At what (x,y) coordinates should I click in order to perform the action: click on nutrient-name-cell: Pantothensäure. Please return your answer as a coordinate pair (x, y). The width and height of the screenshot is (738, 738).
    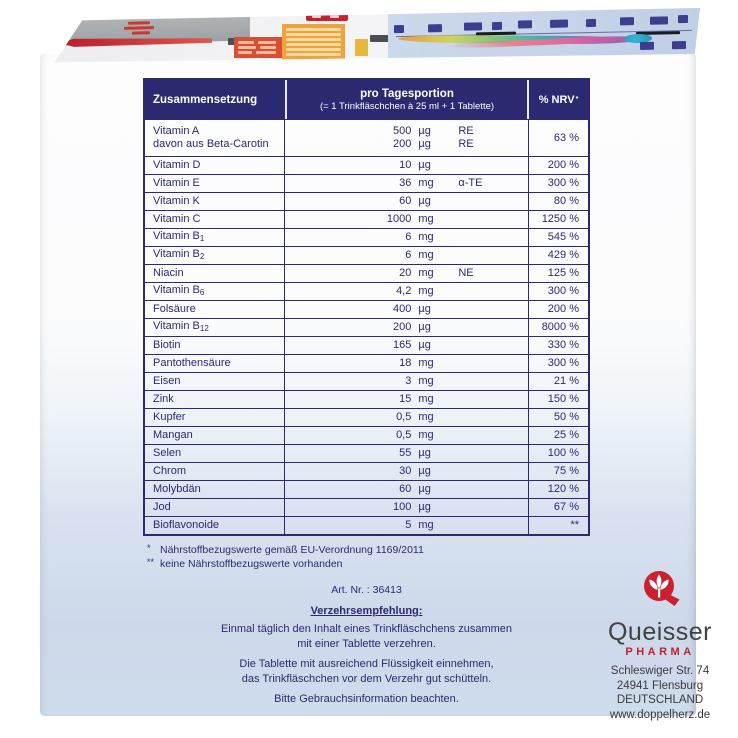
    Looking at the image, I should click on (215, 363).